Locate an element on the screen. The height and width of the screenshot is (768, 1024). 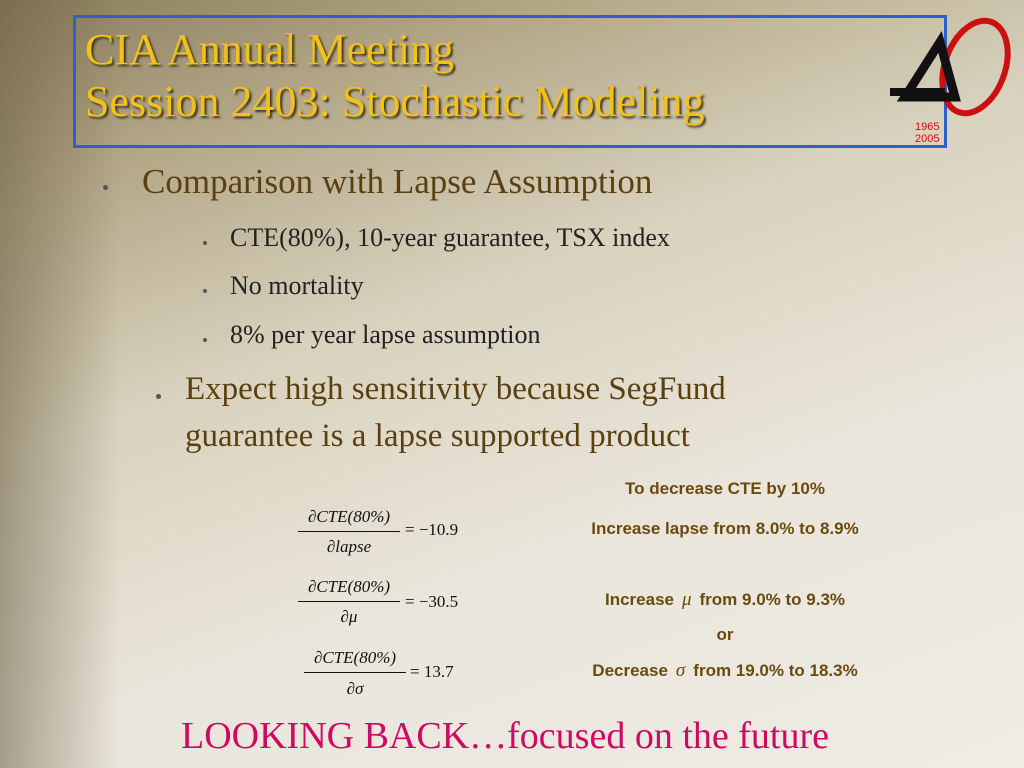
sub-bullet-text: CTE(80%), 10-year guarantee, TSX index is located at coordinates (450, 237).